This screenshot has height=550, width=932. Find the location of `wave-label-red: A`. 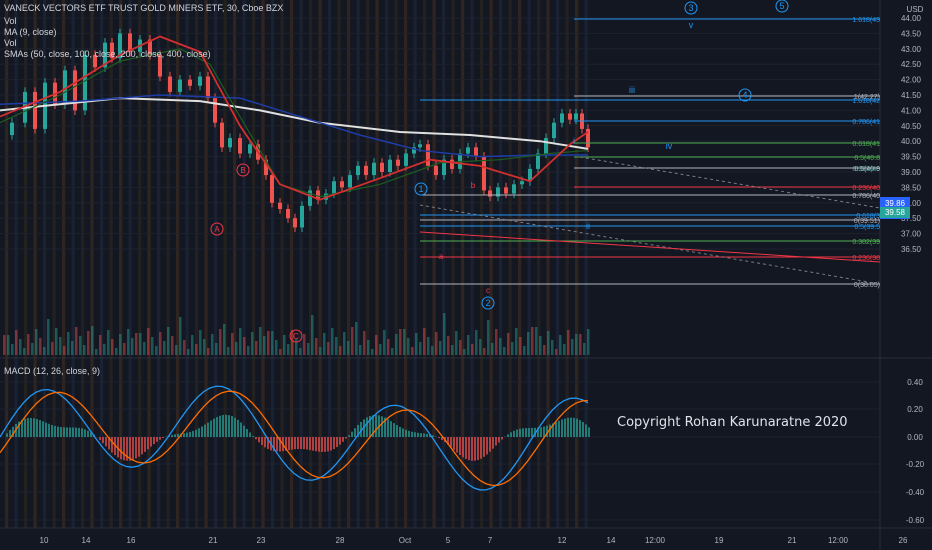

wave-label-red: A is located at coordinates (217, 229).